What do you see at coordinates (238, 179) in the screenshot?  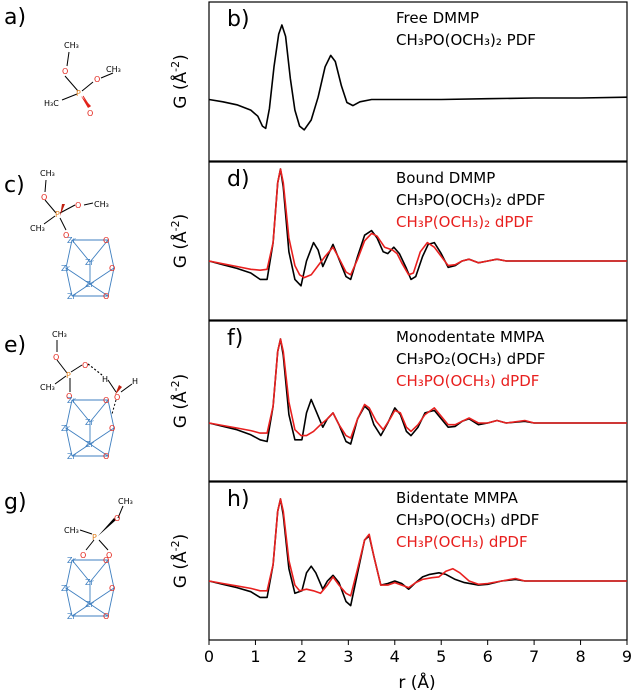 I see `chart-panel-label: d)` at bounding box center [238, 179].